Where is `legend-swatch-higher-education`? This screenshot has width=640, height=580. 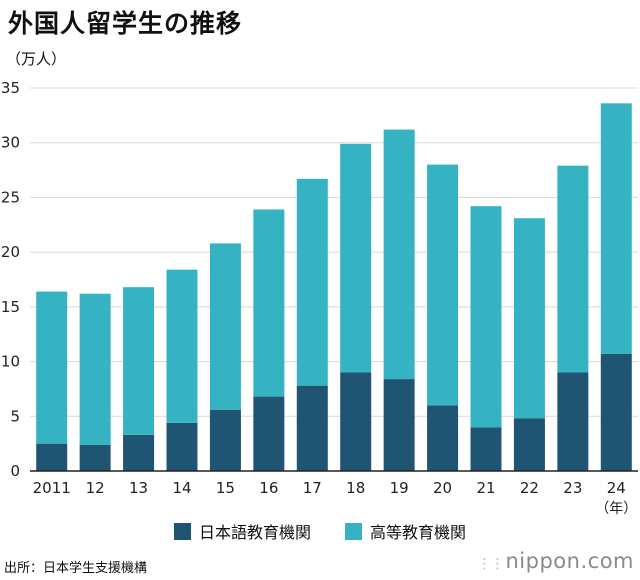
legend-swatch-higher-education is located at coordinates (353, 531).